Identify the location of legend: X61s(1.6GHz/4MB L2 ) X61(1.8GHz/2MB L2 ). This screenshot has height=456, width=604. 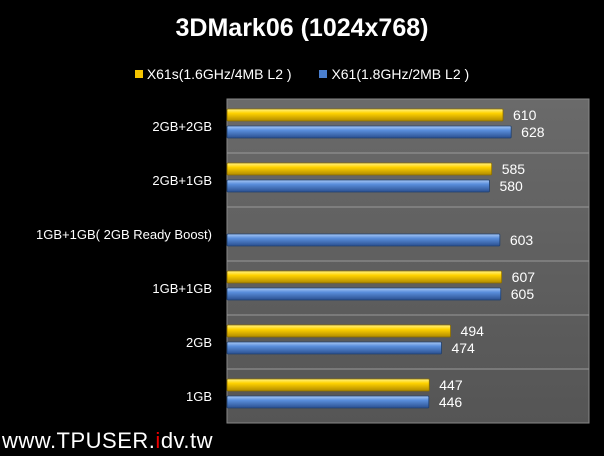
(302, 74).